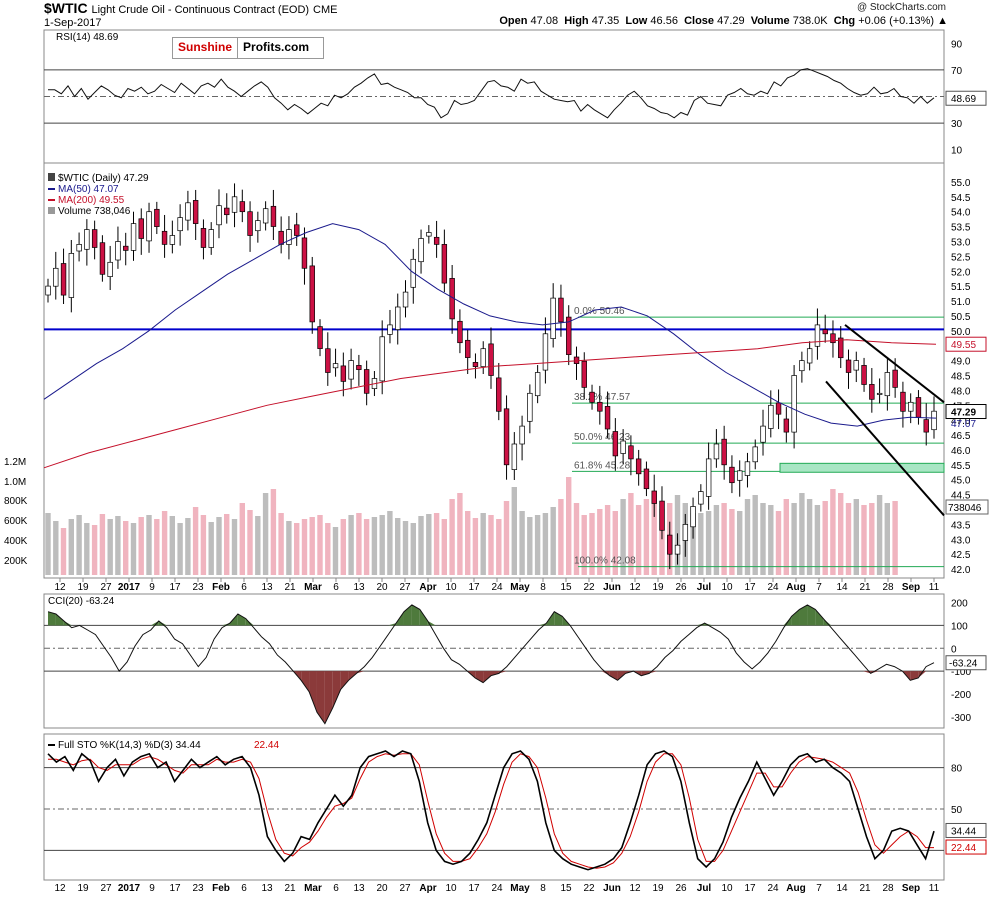  I want to click on price-tick-label: 42.0, so click(961, 570).